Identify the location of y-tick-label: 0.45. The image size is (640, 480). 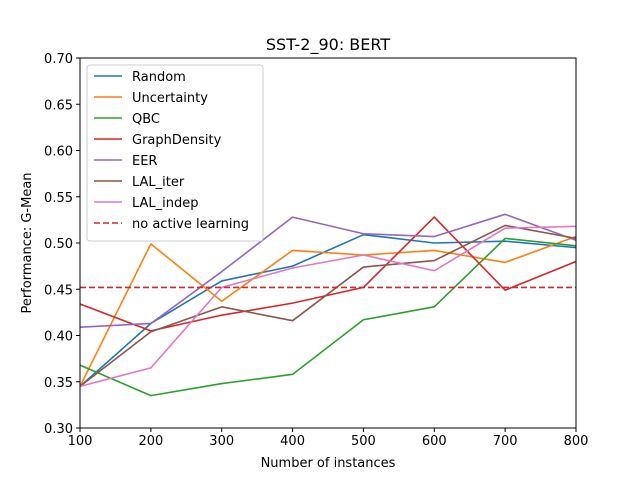
(58, 290).